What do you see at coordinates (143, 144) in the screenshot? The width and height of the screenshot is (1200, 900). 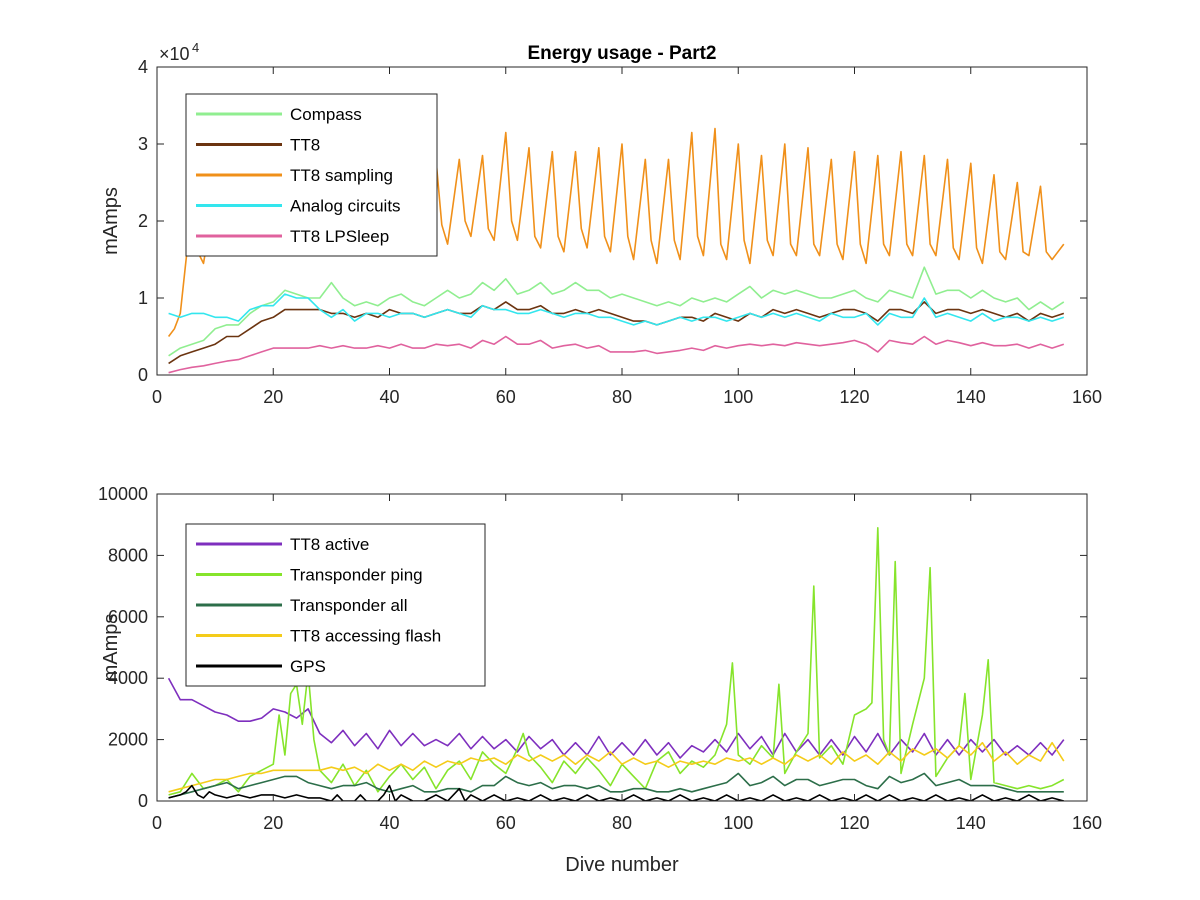 I see `y-tick-label: 3` at bounding box center [143, 144].